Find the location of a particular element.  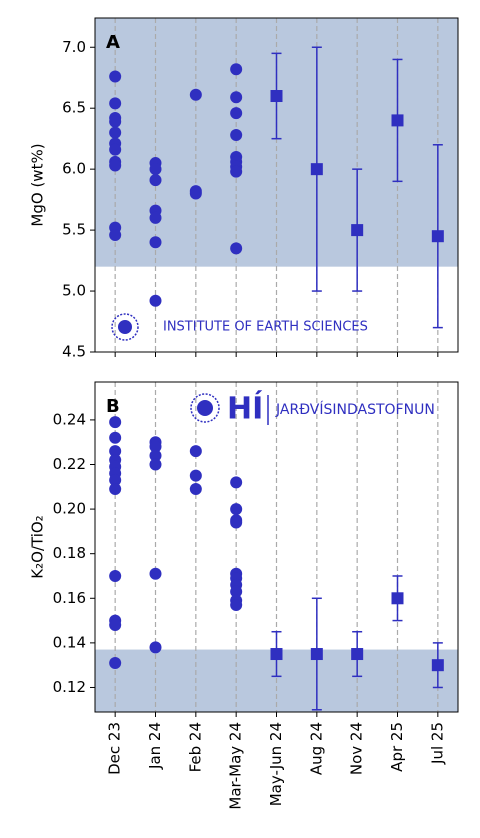

y-tick-label: 0.18 is located at coordinates (69, 553).